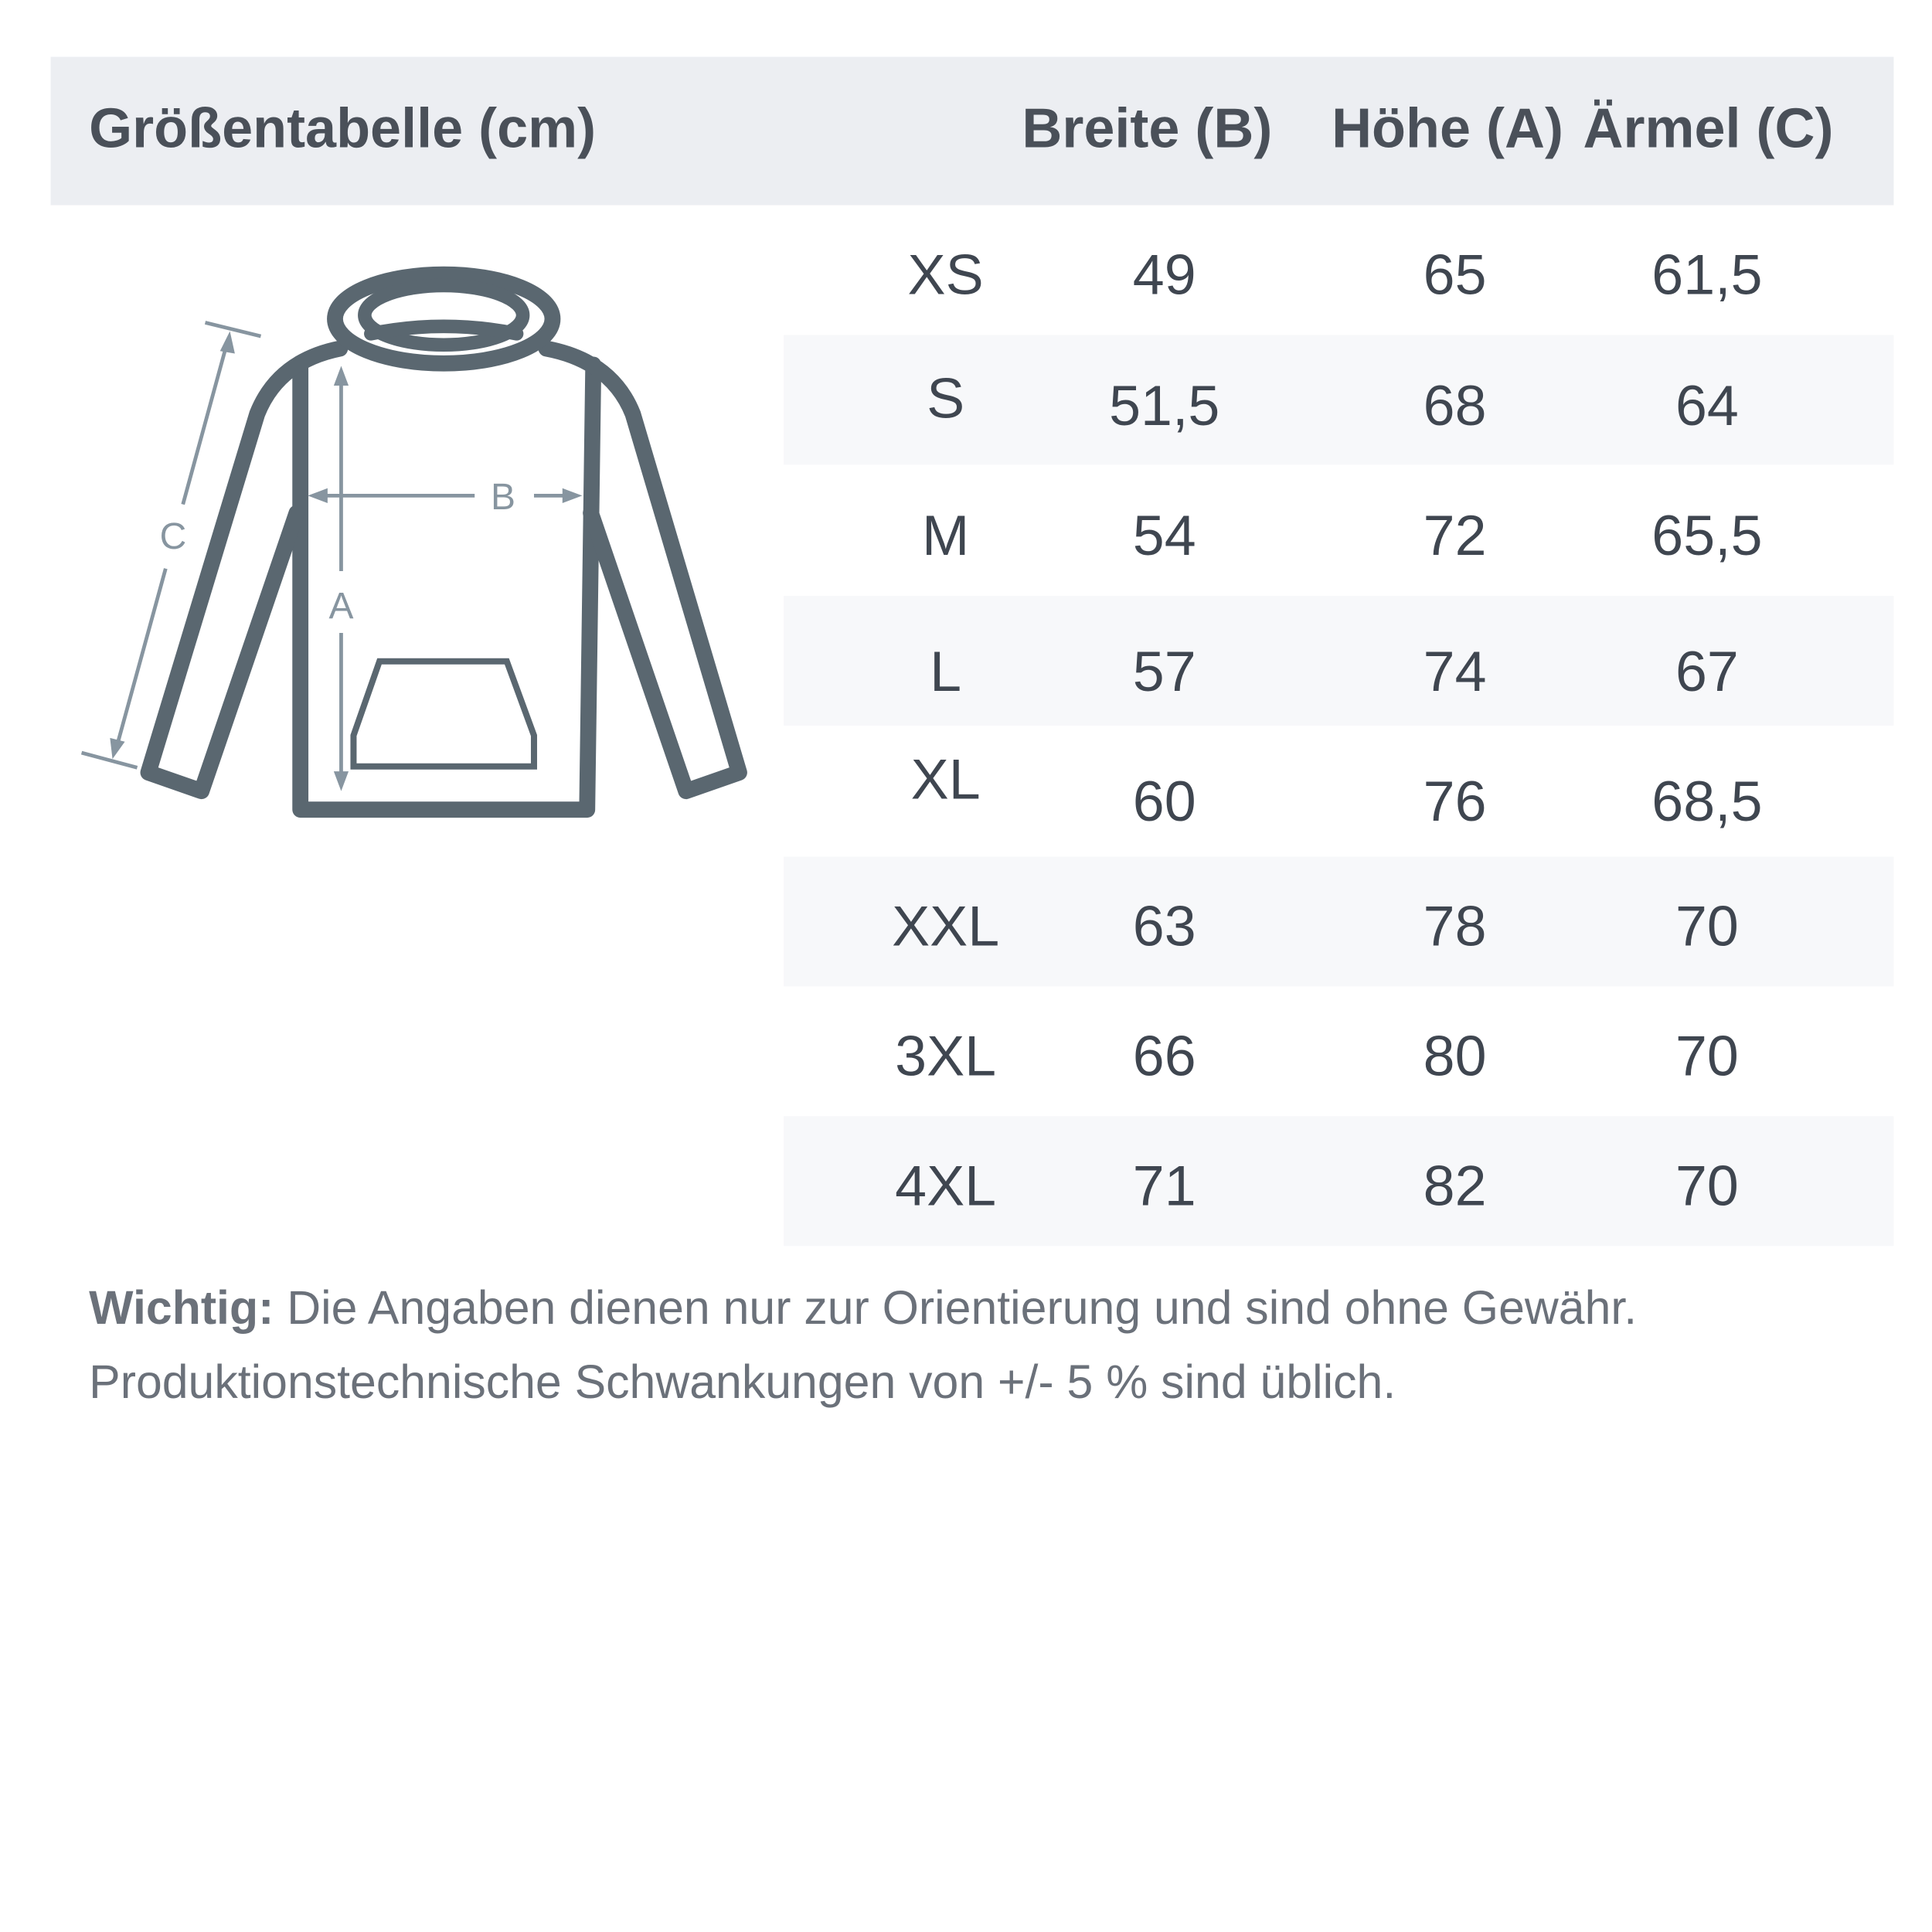  What do you see at coordinates (182, 1309) in the screenshot?
I see `note-bold: Wichtig:` at bounding box center [182, 1309].